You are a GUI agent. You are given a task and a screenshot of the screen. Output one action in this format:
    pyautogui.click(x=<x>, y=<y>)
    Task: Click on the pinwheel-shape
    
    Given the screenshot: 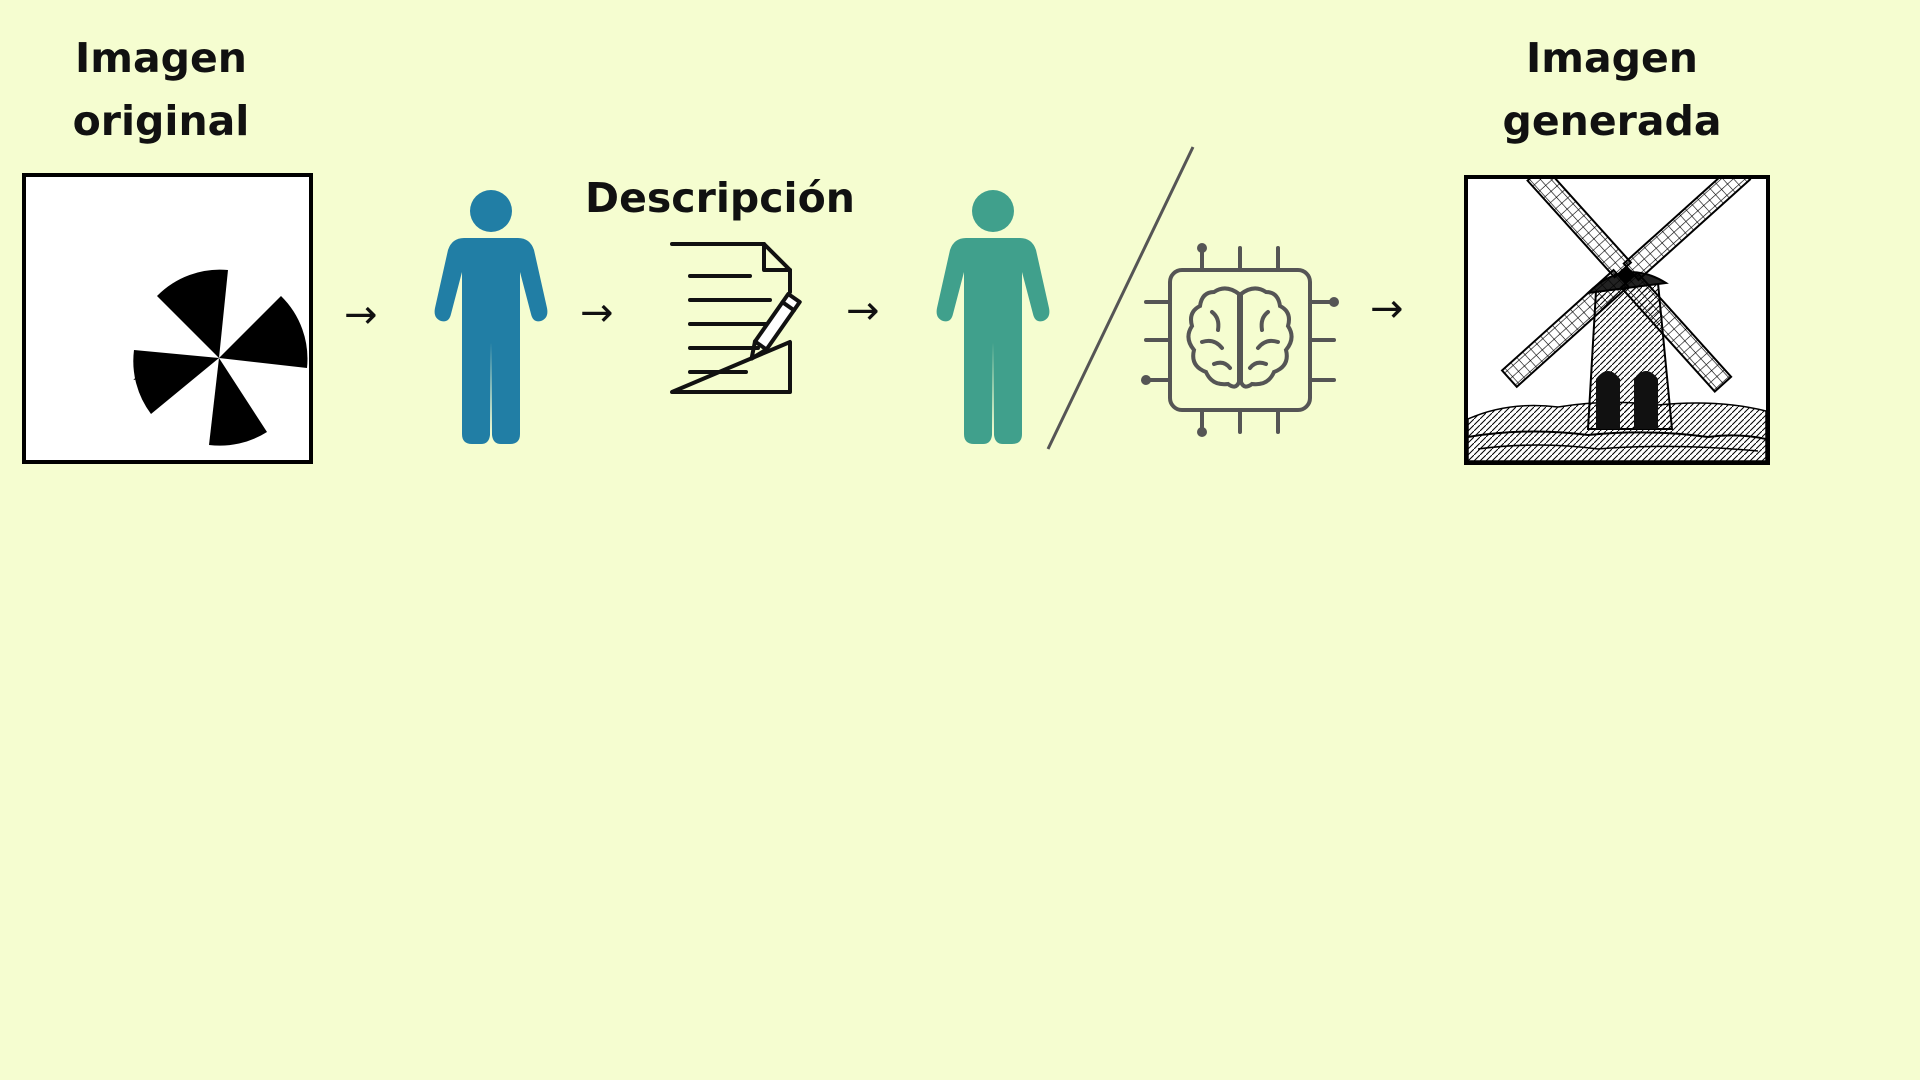 What is the action you would take?
    pyautogui.click(x=220, y=357)
    